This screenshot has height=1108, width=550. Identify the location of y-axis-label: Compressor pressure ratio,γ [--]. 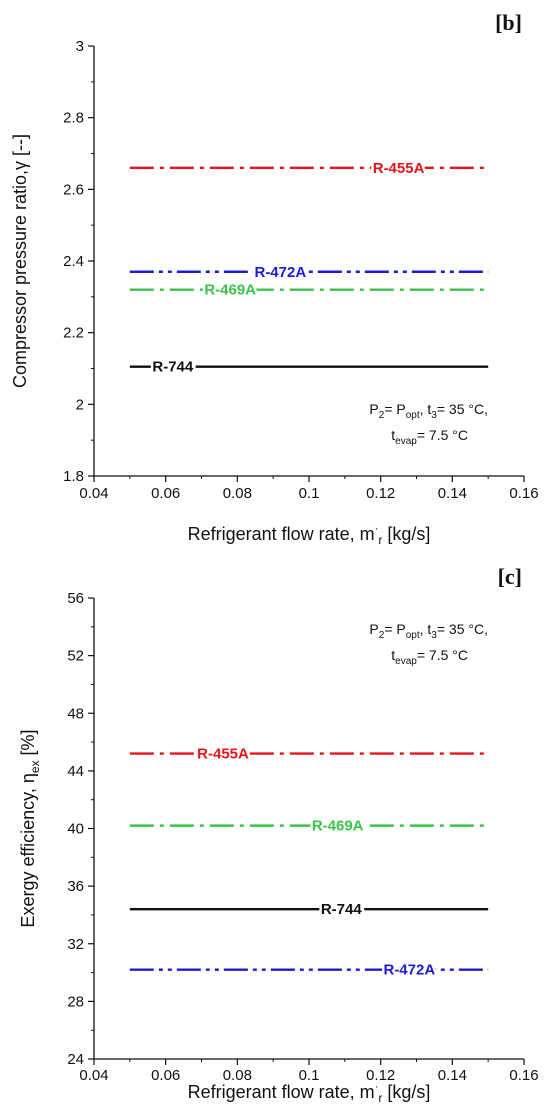
(20, 261).